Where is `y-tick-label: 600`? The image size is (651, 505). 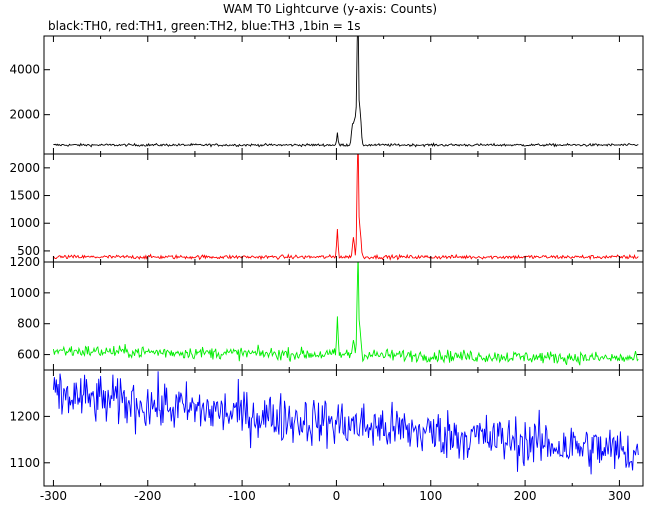 y-tick-label: 600 is located at coordinates (28, 355).